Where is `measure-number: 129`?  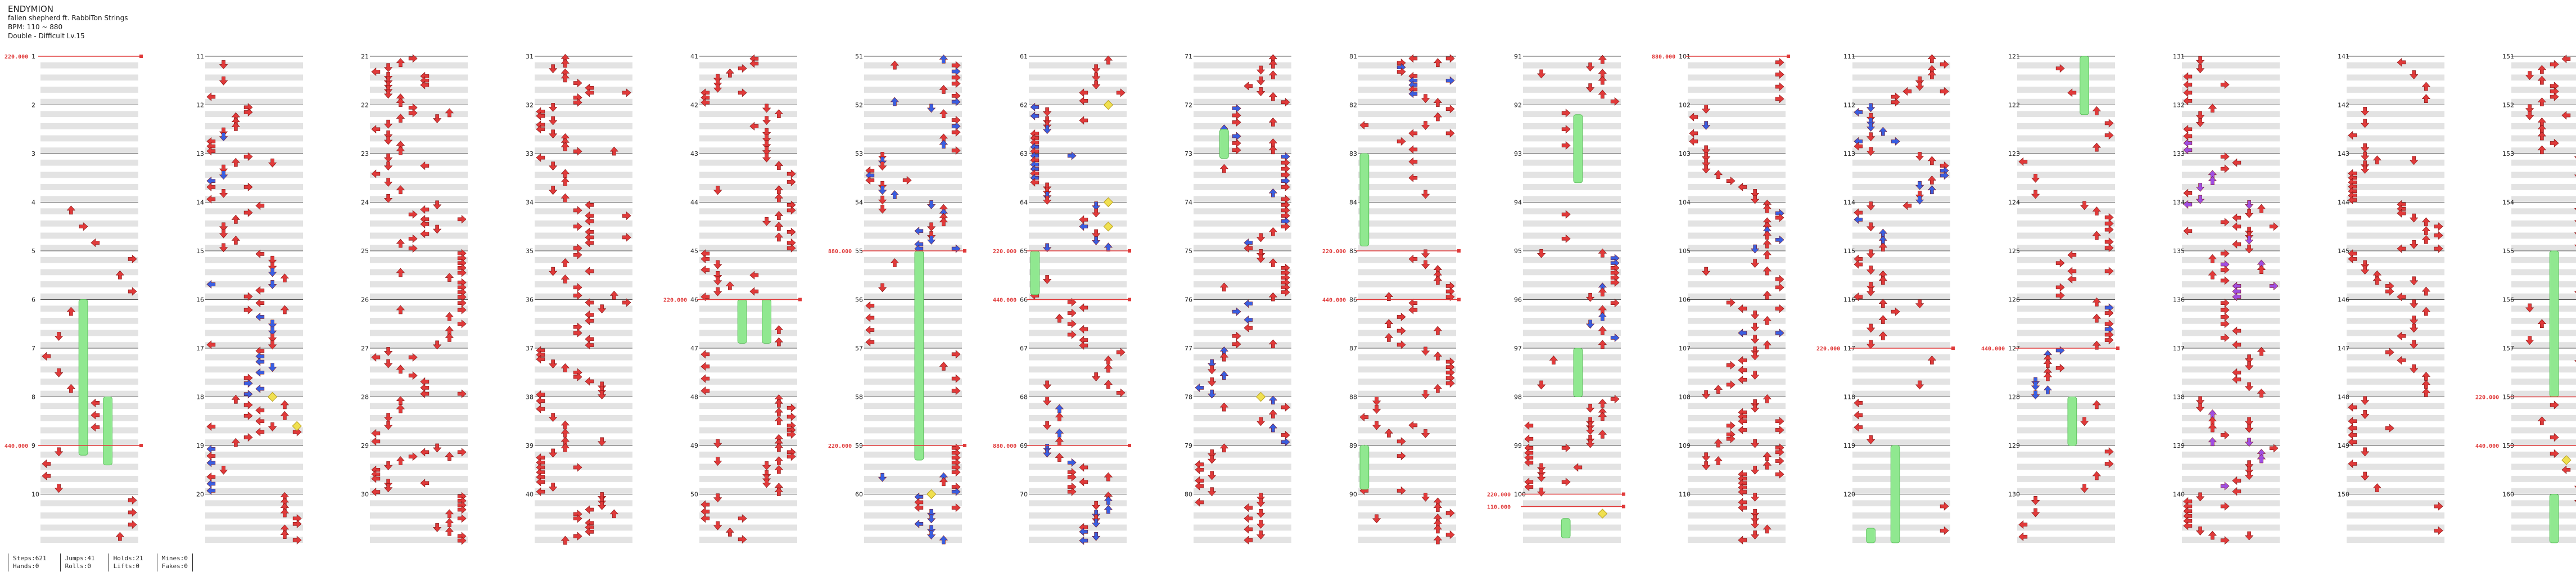
measure-number: 129 is located at coordinates (2014, 445).